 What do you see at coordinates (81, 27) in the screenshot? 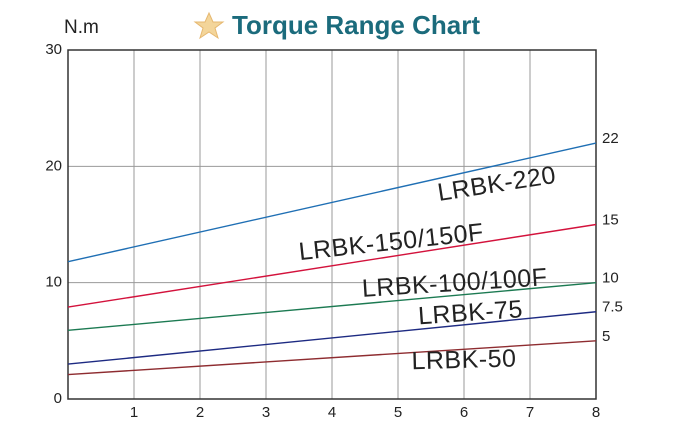
I see `y-axis-label: N.m` at bounding box center [81, 27].